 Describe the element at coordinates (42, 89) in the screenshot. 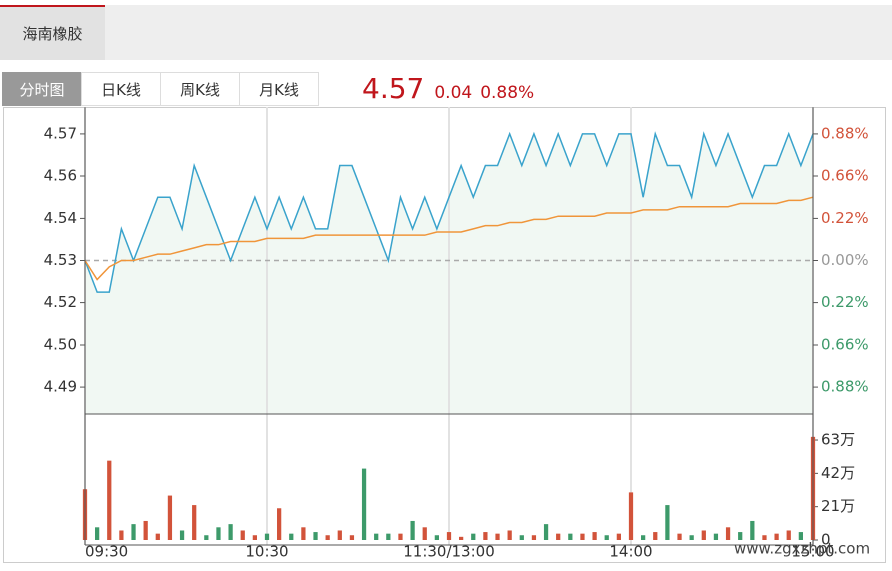

I see `tab: 分时图` at that location.